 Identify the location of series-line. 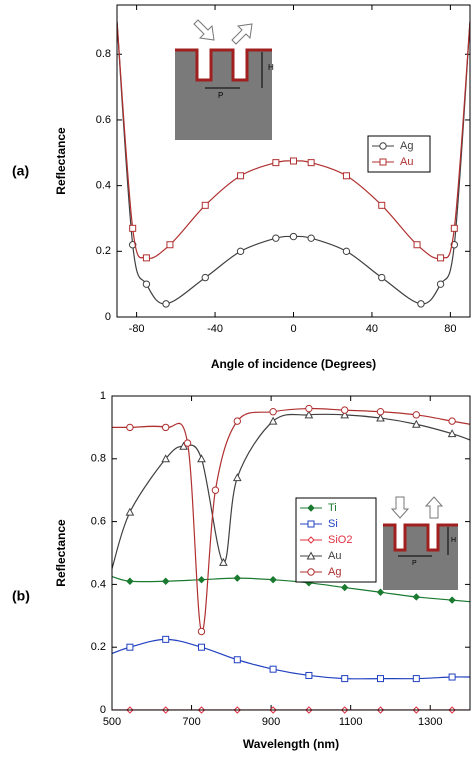
(291, 659).